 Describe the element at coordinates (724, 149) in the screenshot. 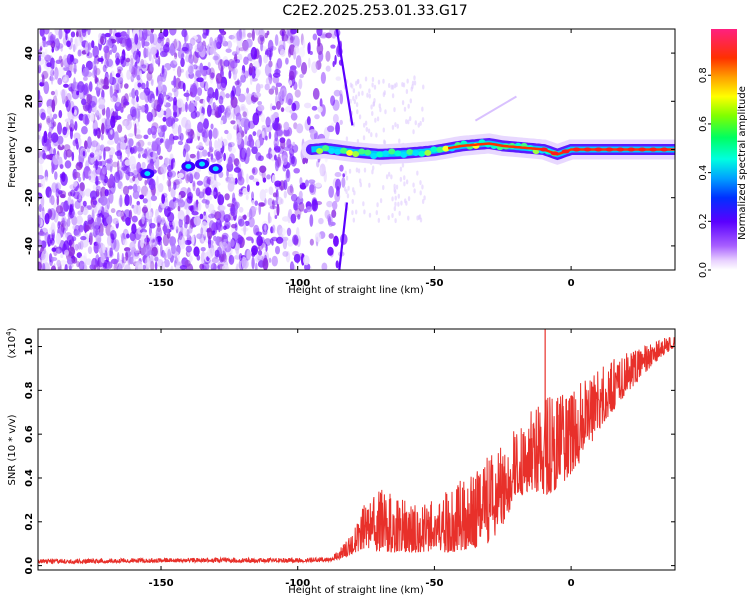

I see `colorbar-gradient` at that location.